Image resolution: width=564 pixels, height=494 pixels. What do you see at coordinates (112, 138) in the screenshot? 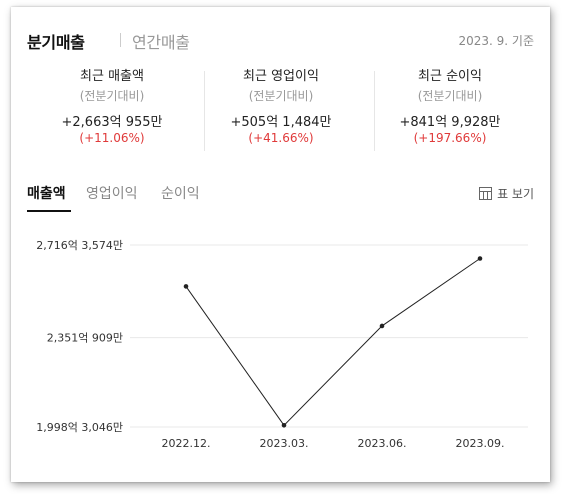
I see `stat-change: (+11.06%)` at bounding box center [112, 138].